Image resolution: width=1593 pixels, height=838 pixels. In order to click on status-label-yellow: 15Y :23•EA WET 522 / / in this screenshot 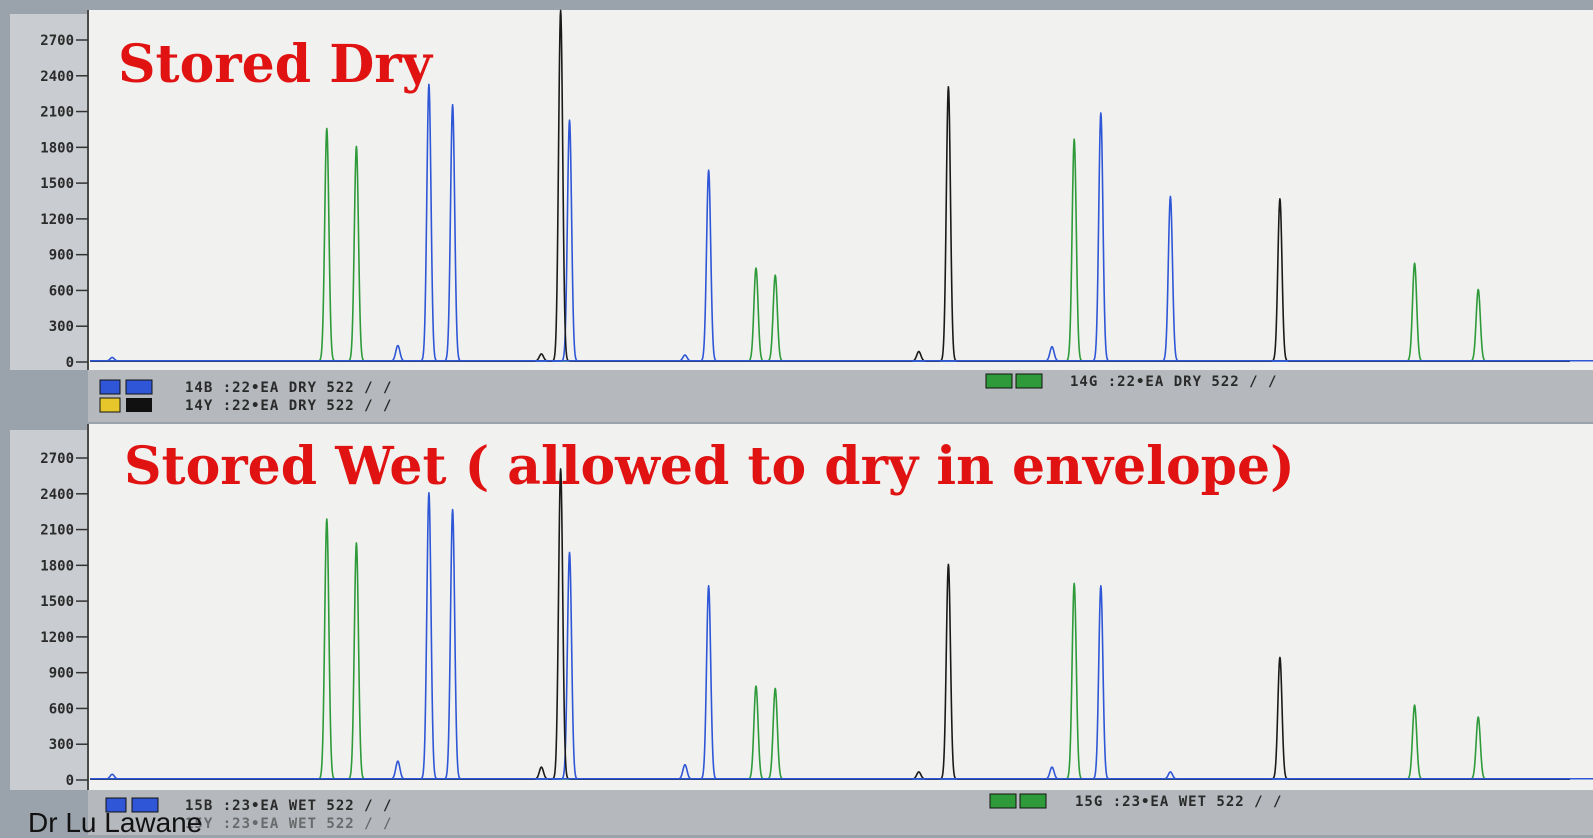, I will do `click(288, 824)`.